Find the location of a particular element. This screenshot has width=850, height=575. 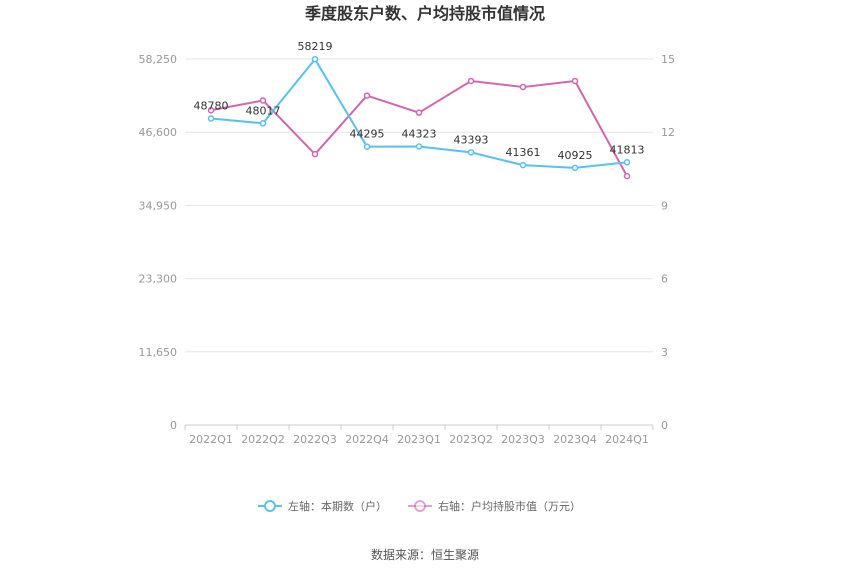

x-axis-tick-label: 2023Q2 is located at coordinates (471, 439).